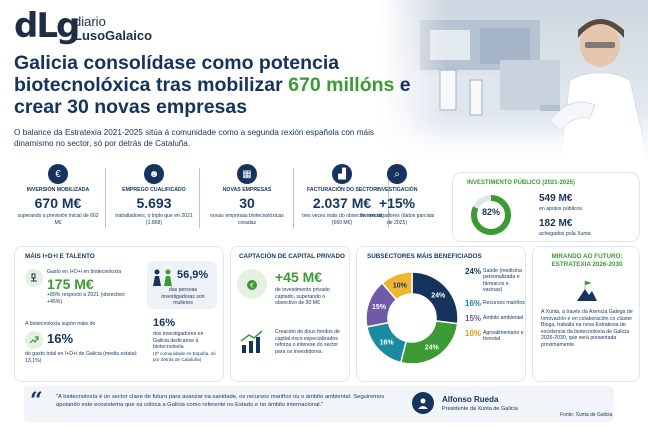  Describe the element at coordinates (412, 318) in the screenshot. I see `subsectors-donut: 24% 24% 16% 15% 10%` at that location.